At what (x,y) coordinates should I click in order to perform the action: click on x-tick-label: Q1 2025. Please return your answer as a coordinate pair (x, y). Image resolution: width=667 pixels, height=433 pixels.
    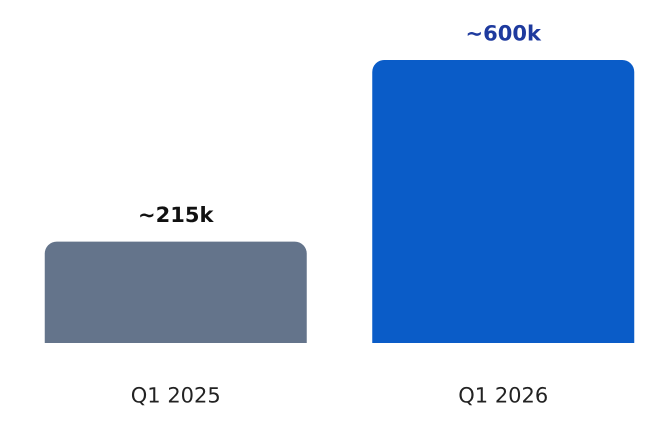
    Looking at the image, I should click on (175, 396).